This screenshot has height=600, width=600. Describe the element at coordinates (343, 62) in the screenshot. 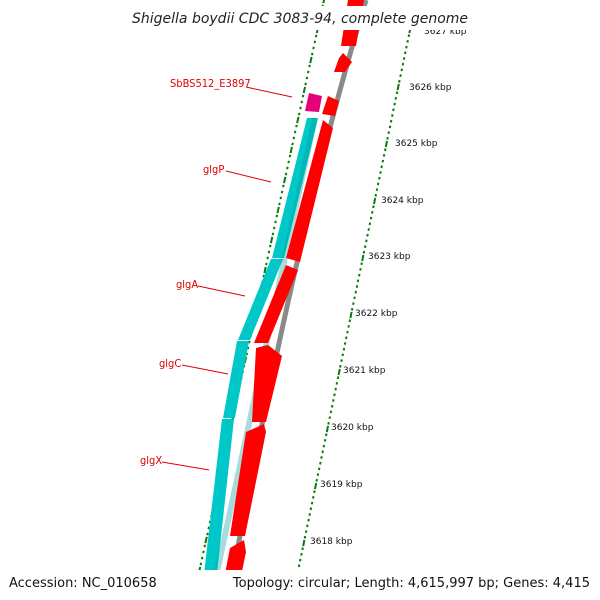

I see `gene-feature-arrow-a` at that location.